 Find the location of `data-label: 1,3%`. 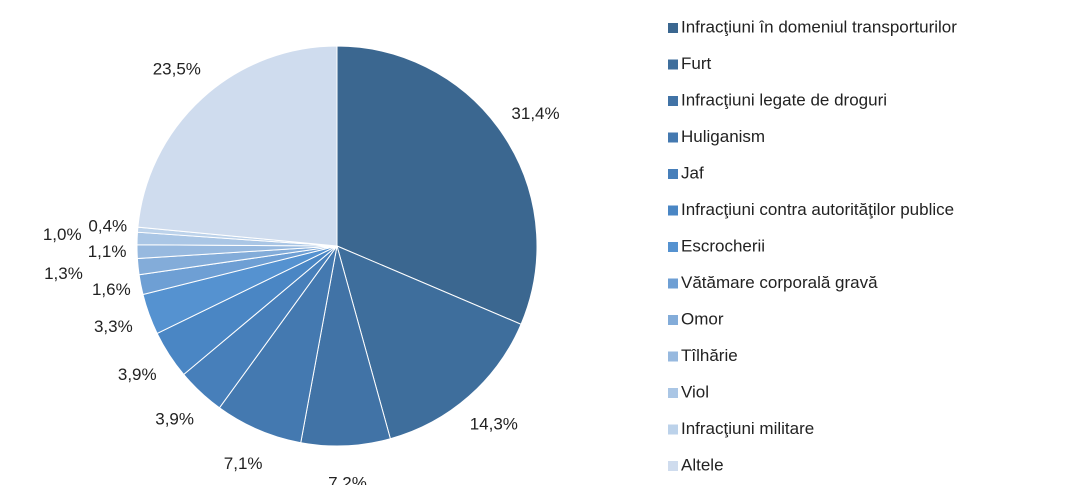

data-label: 1,3% is located at coordinates (63, 273).